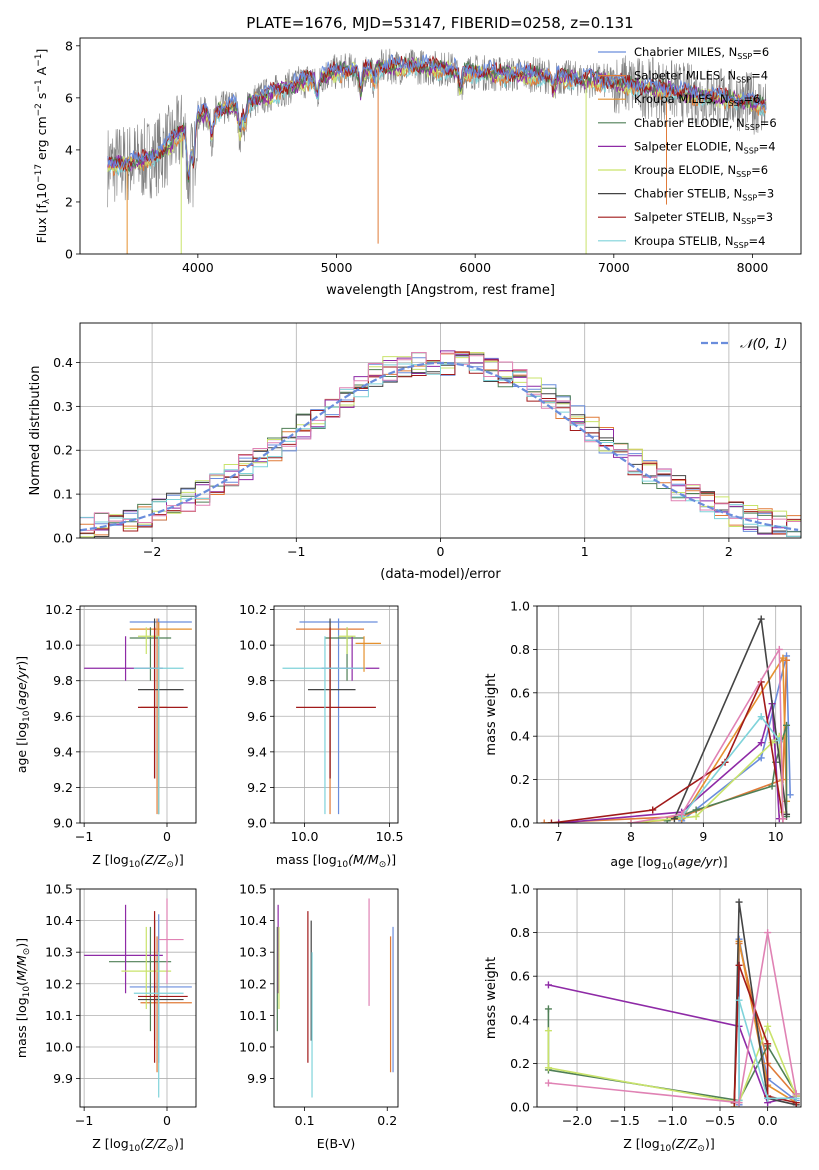  Describe the element at coordinates (305, 1120) in the screenshot. I see `x-tick-label: 0.1` at that location.